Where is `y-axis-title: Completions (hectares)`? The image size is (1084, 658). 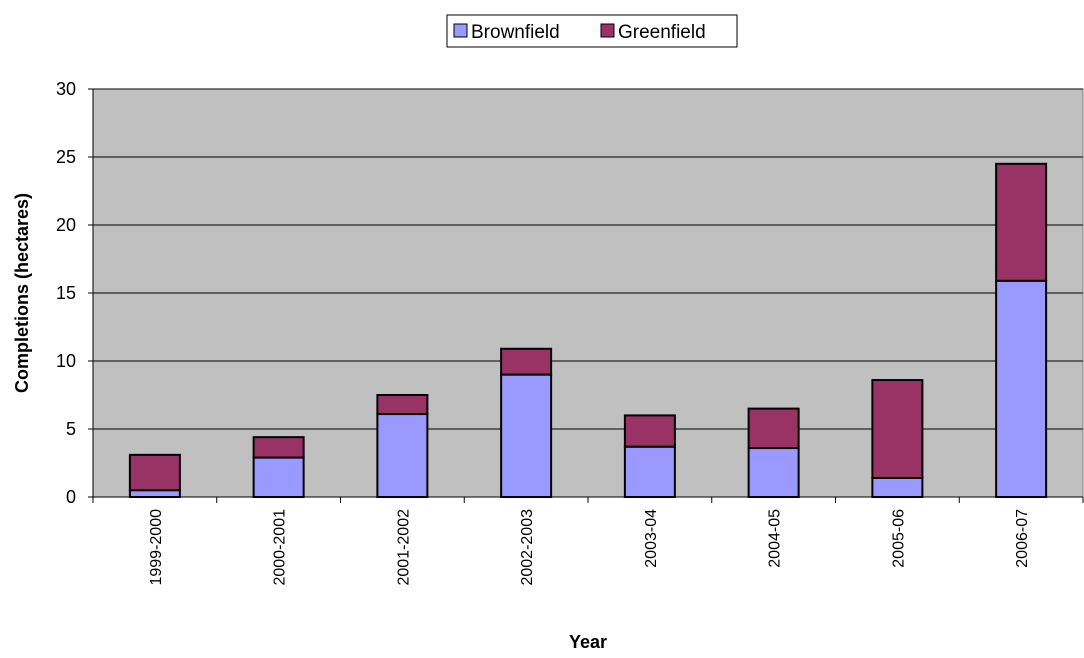 y-axis-title: Completions (hectares) is located at coordinates (22, 293).